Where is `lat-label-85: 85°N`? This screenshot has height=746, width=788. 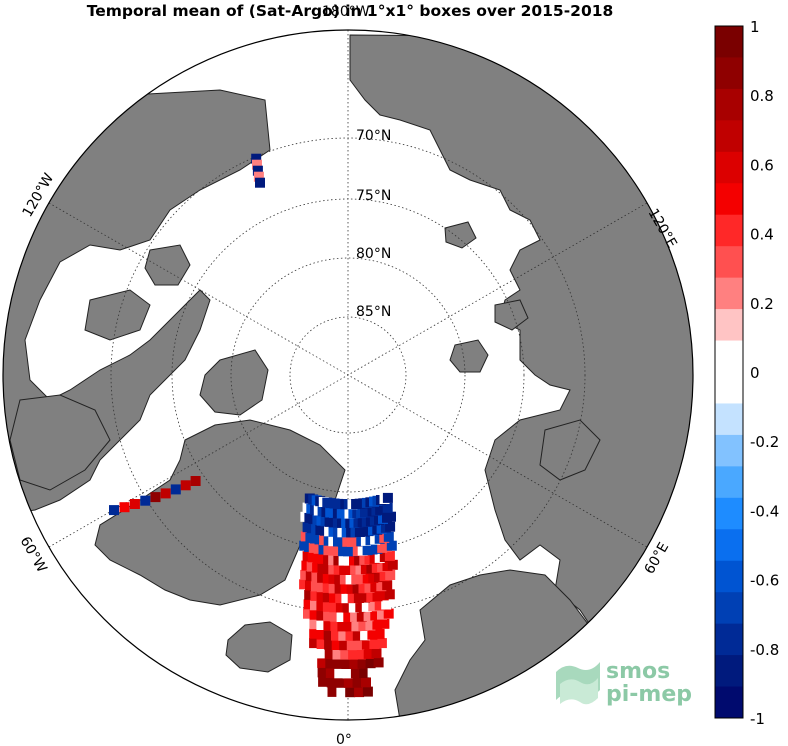
lat-label-85: 85°N is located at coordinates (373, 312).